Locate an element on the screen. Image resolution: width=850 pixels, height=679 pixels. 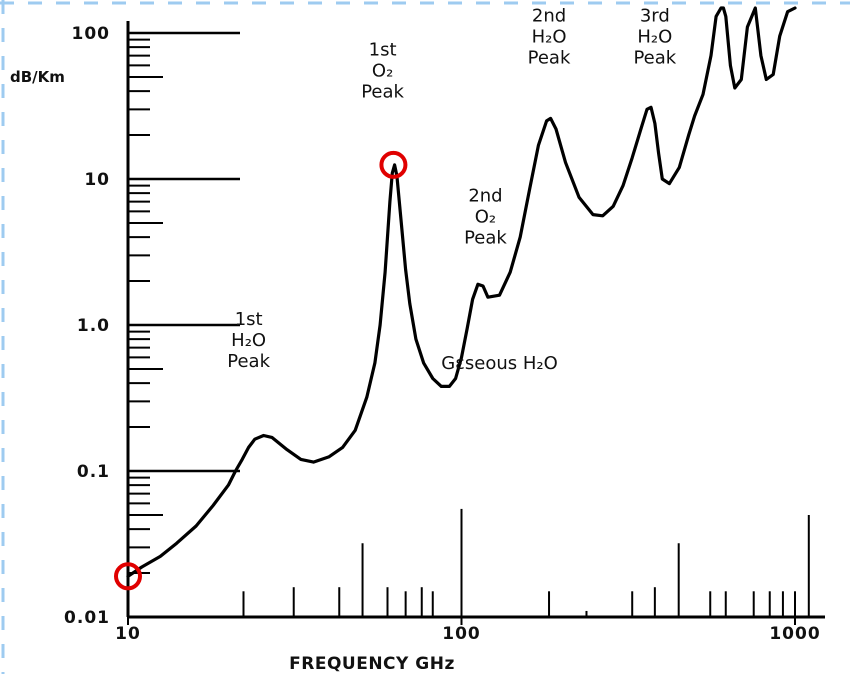
y-tick-label: 1.0 is located at coordinates (93, 326).